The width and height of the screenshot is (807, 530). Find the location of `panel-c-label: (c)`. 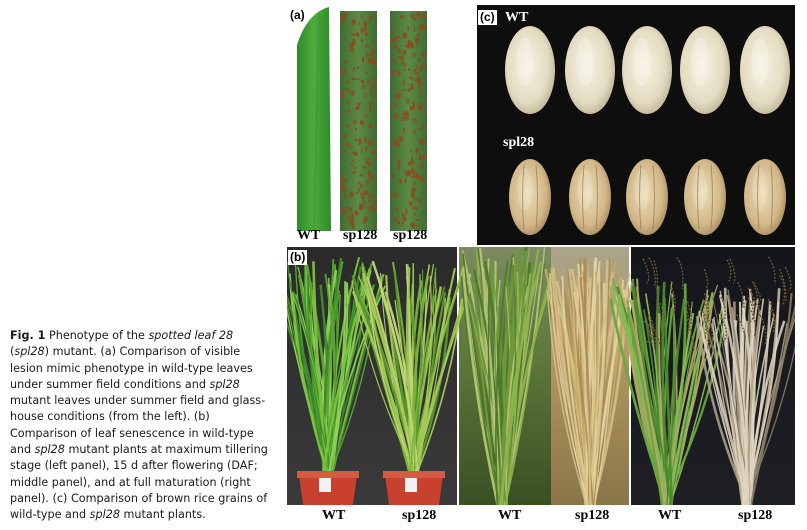

panel-c-label: (c) is located at coordinates (487, 17).